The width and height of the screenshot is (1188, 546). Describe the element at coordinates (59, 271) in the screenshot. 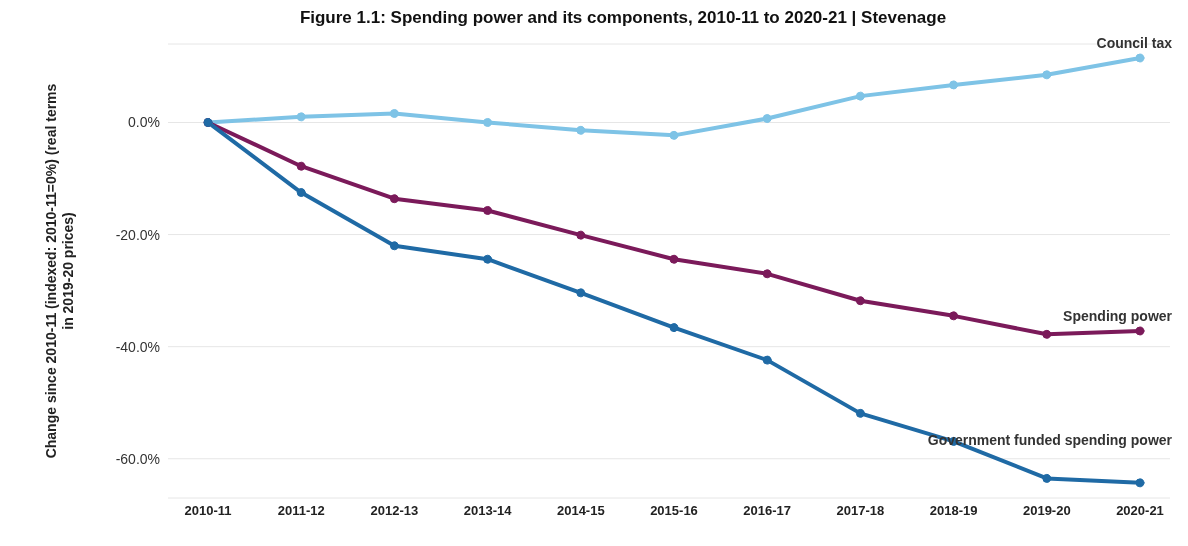

I see `y-axis-title: Change since 2010-11 (indexed: 2010-11=0%) (real terms in 2019-20 prices)` at that location.